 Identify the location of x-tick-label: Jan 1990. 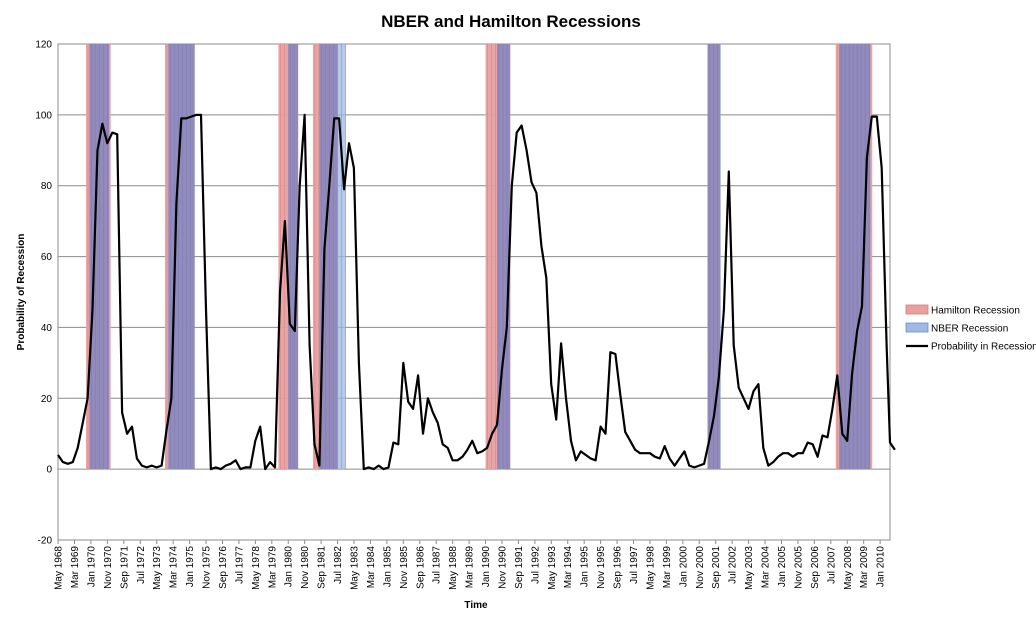
(486, 567).